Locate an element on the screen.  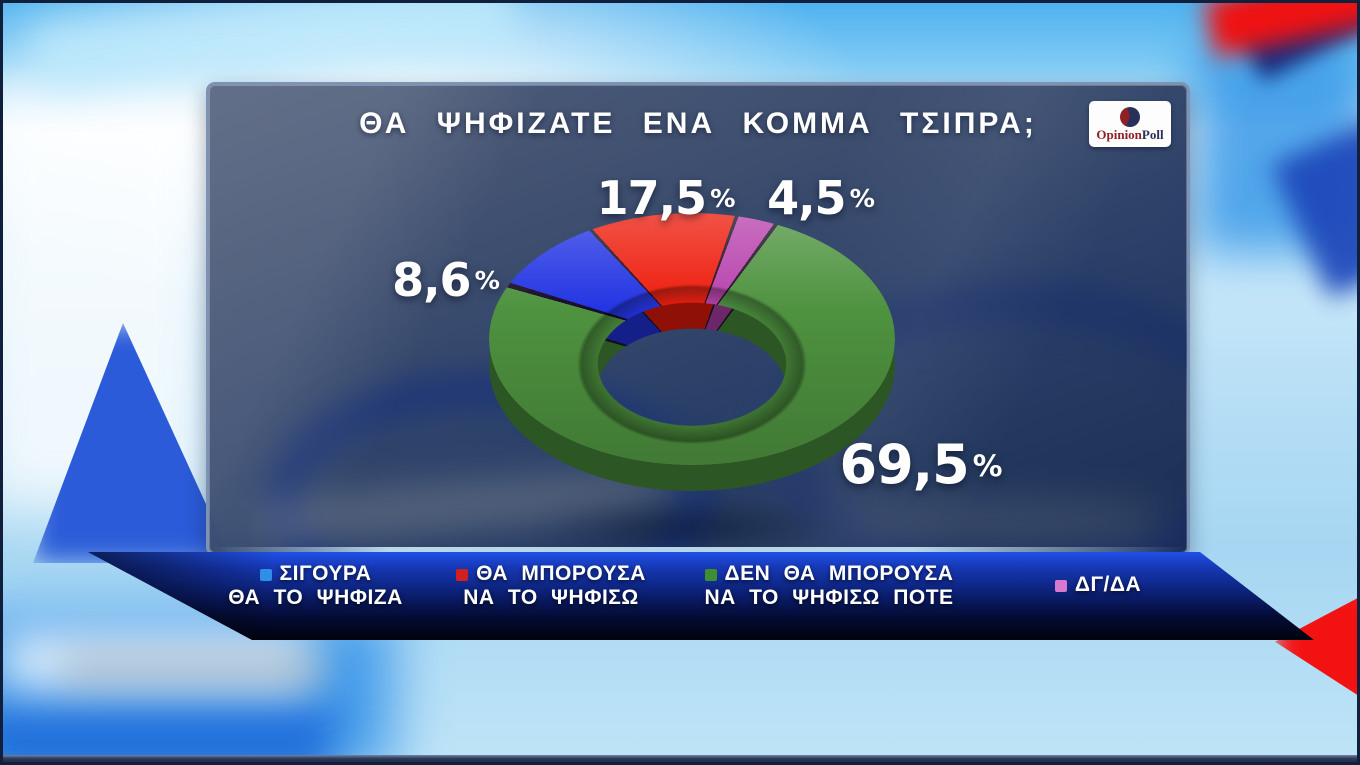
callout-value: 17,5 is located at coordinates (651, 198).